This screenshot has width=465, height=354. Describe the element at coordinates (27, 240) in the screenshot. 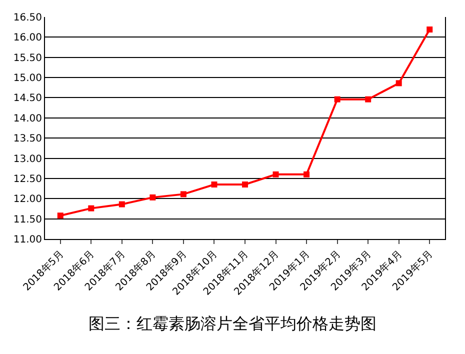

I see `y-tick-label: 11.00` at that location.